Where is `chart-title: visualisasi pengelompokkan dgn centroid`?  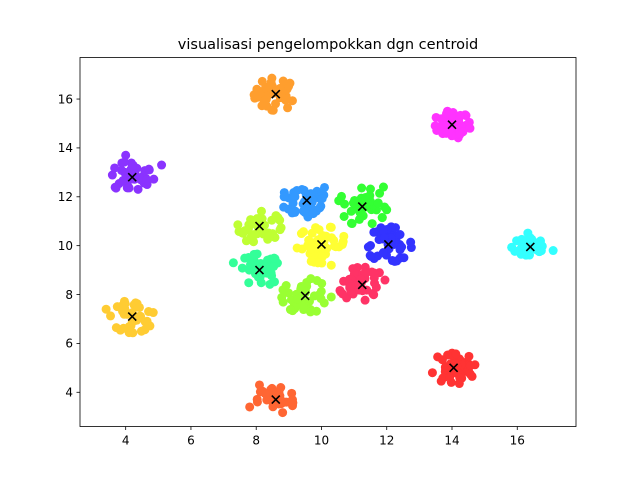 chart-title: visualisasi pengelompokkan dgn centroid is located at coordinates (328, 45).